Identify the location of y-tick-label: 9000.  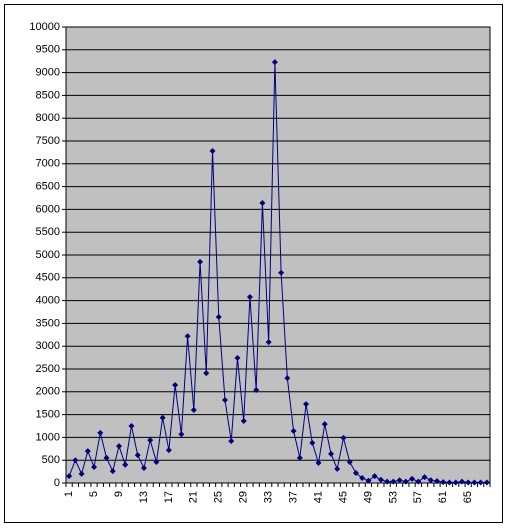
(48, 73).